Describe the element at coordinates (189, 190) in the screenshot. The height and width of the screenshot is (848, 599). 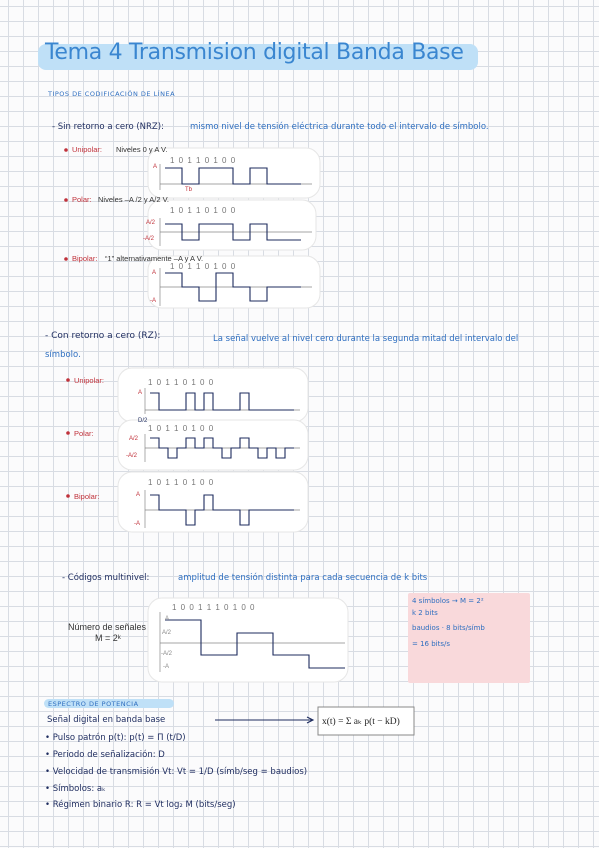
I see `period: Tb` at that location.